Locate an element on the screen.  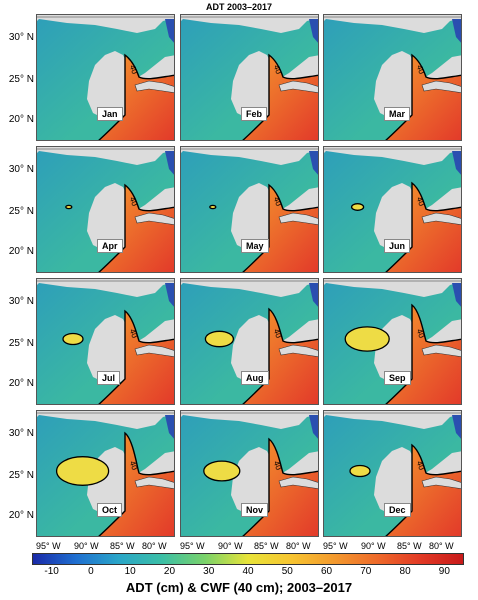
gulf-map-jun is located at coordinates (392, 209).